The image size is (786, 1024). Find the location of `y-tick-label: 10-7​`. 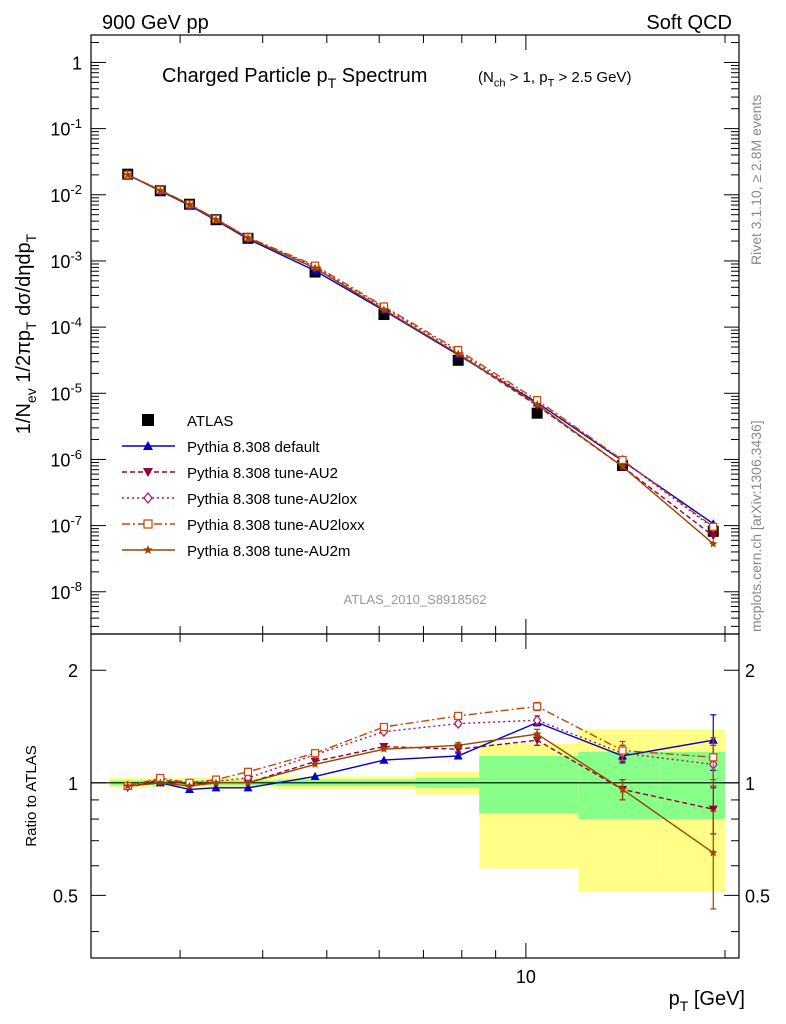

y-tick-label: 10-7​ is located at coordinates (66, 525).